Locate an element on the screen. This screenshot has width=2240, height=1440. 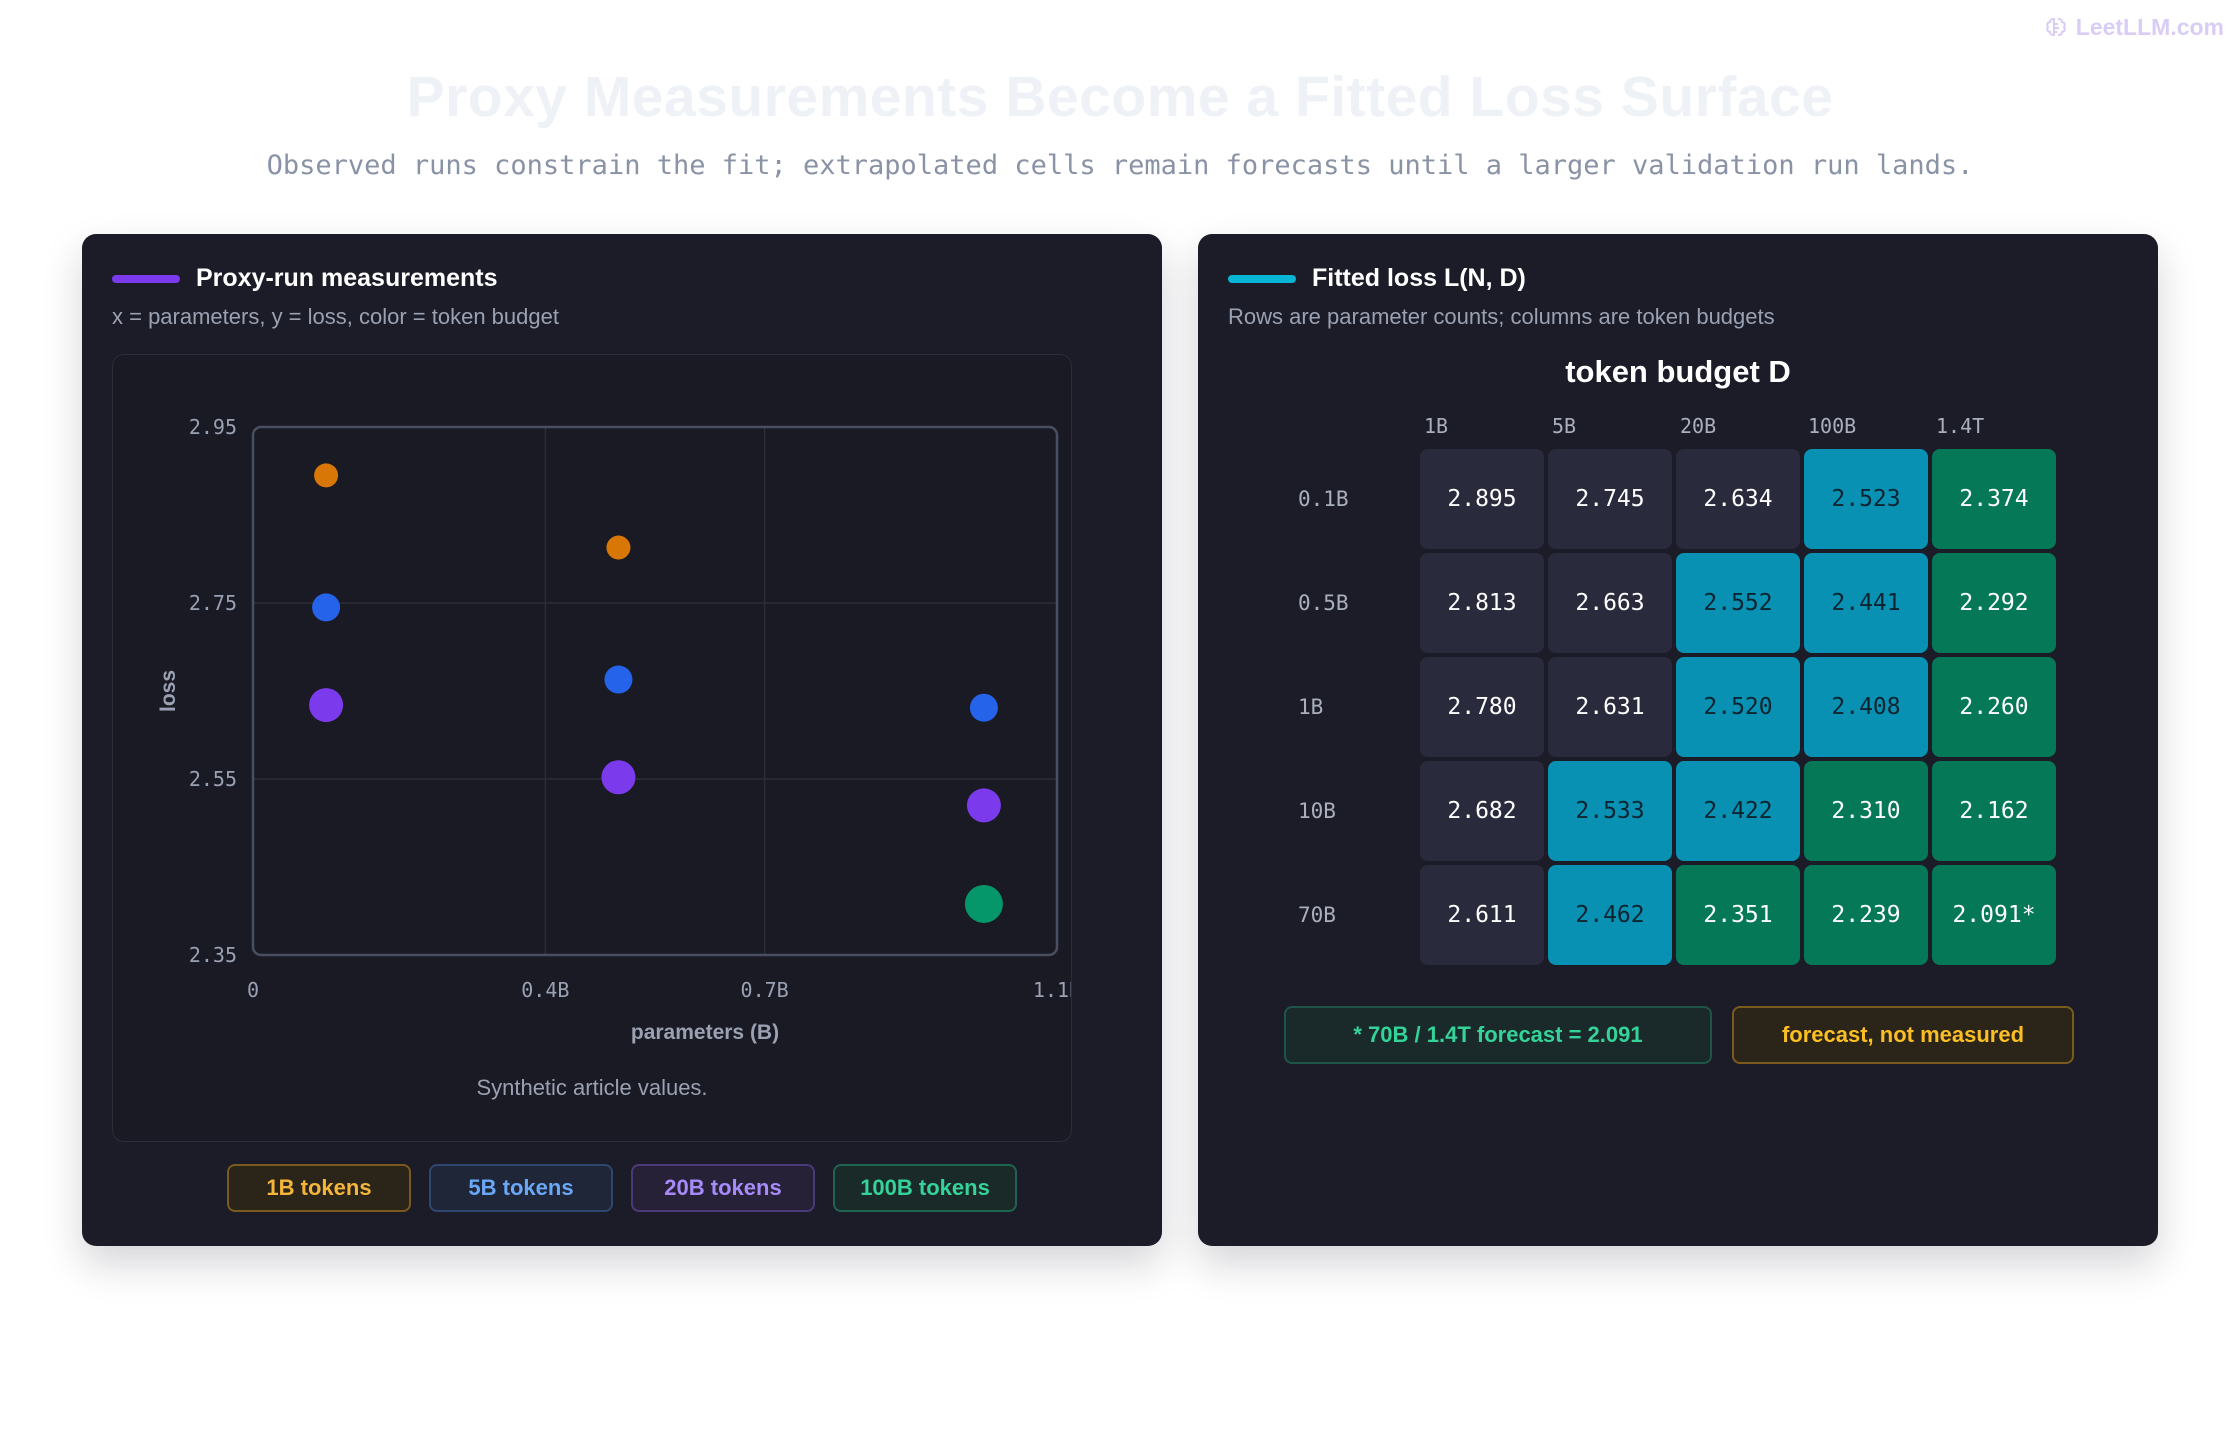
heatmap-cell: 2.663 is located at coordinates (1610, 603).